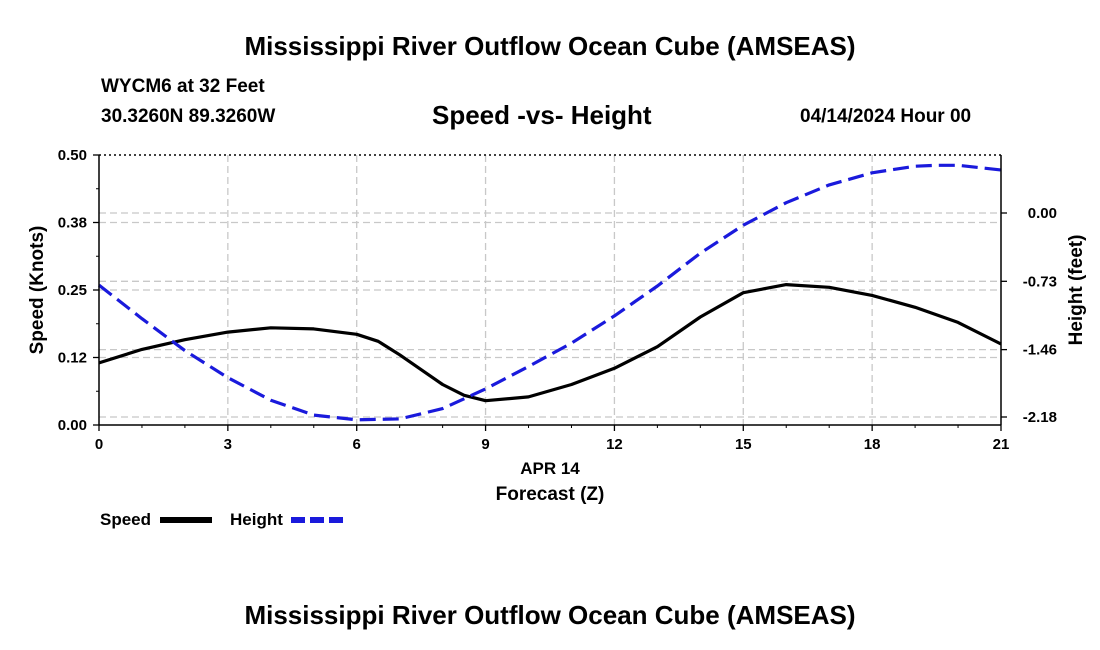 The height and width of the screenshot is (650, 1100). Describe the element at coordinates (72, 290) in the screenshot. I see `y-tick-label: 0.25` at that location.